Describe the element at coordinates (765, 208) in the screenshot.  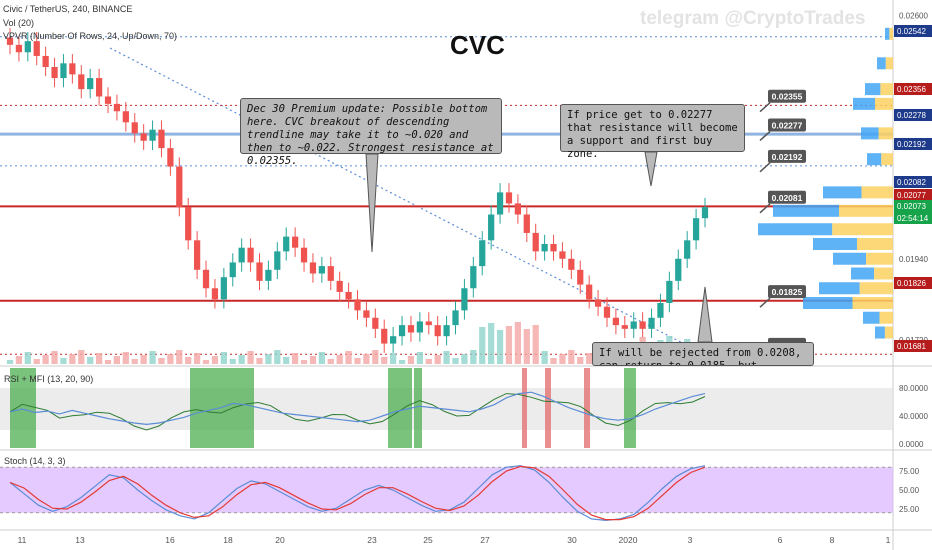
I see `level-tag-pointer` at that location.